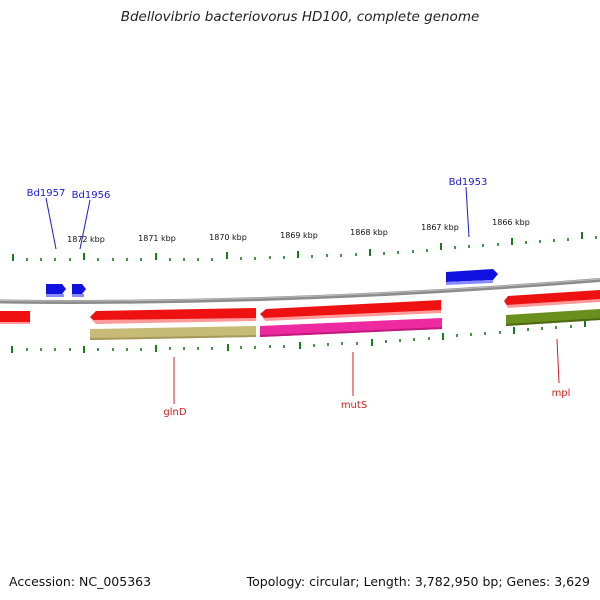 Image resolution: width=600 pixels, height=600 pixels. I want to click on scale-label: 1869 kbp, so click(299, 235).